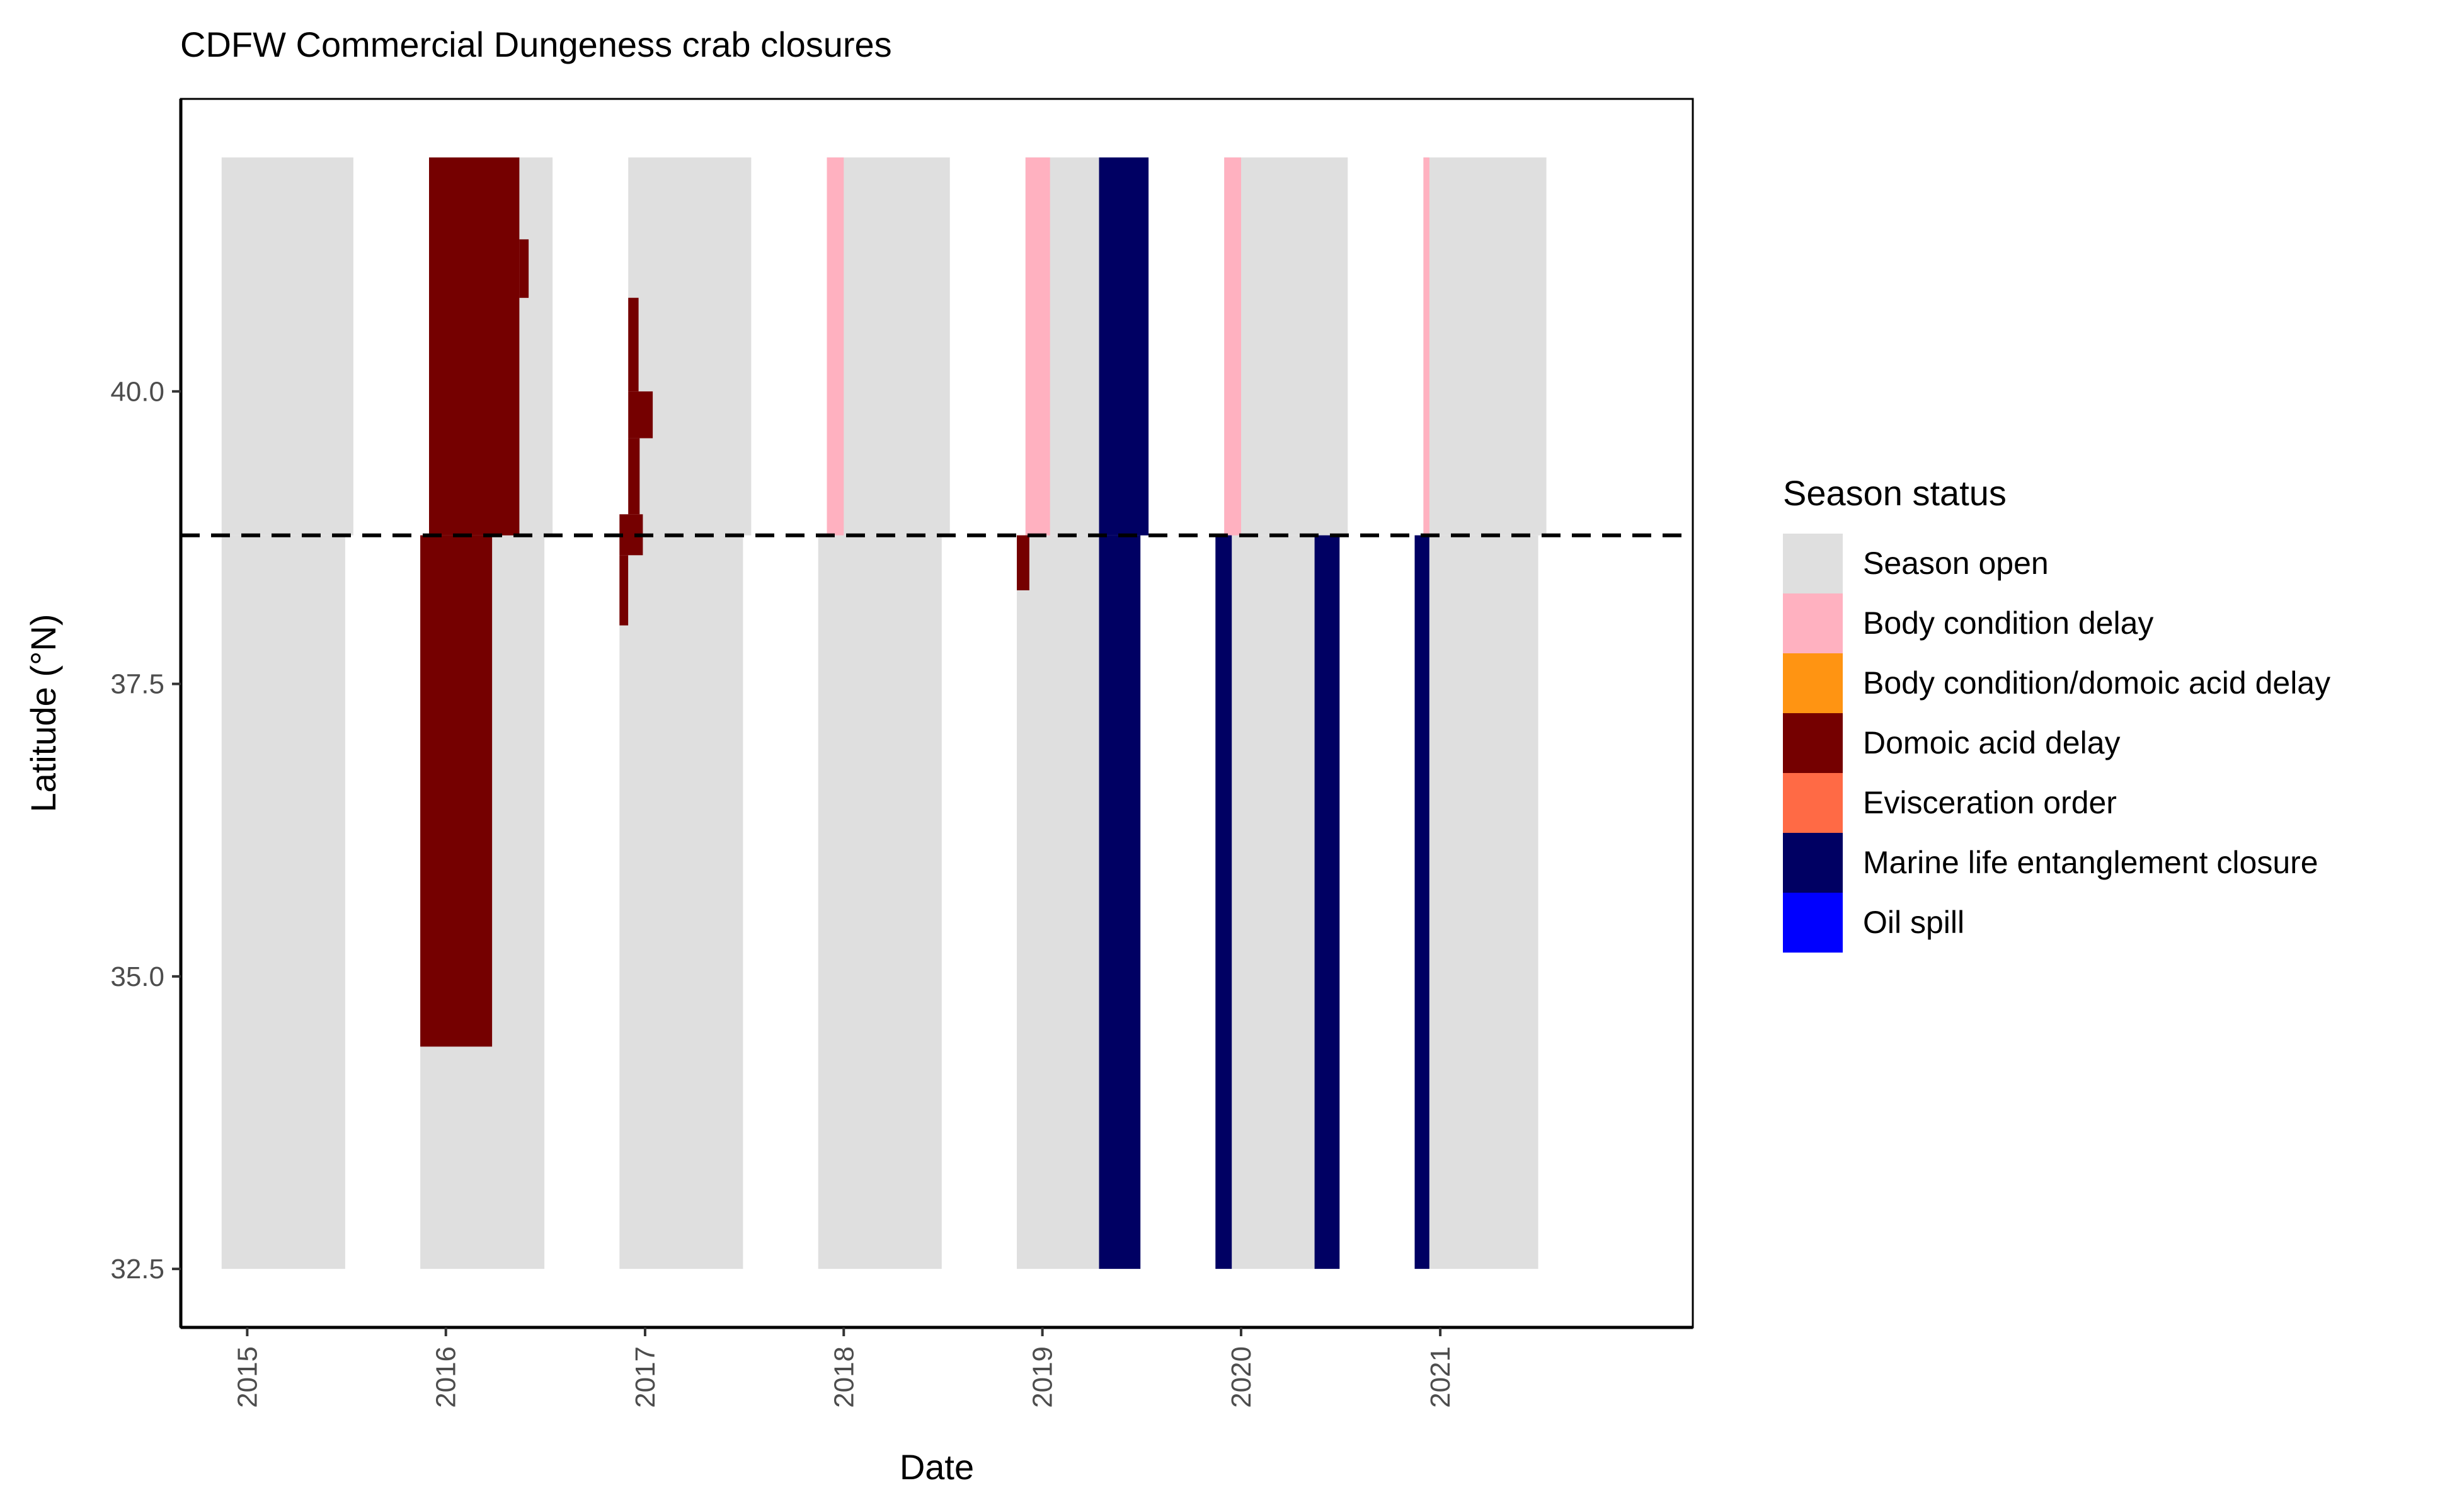  I want to click on x-tick-label: 2019, so click(1043, 1377).